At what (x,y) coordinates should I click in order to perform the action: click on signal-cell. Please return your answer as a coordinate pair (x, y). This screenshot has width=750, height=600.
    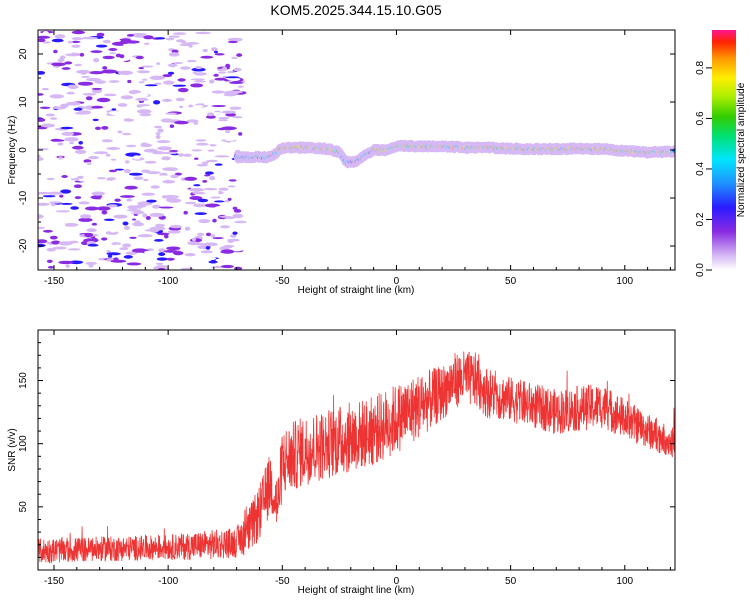
    Looking at the image, I should click on (673, 150).